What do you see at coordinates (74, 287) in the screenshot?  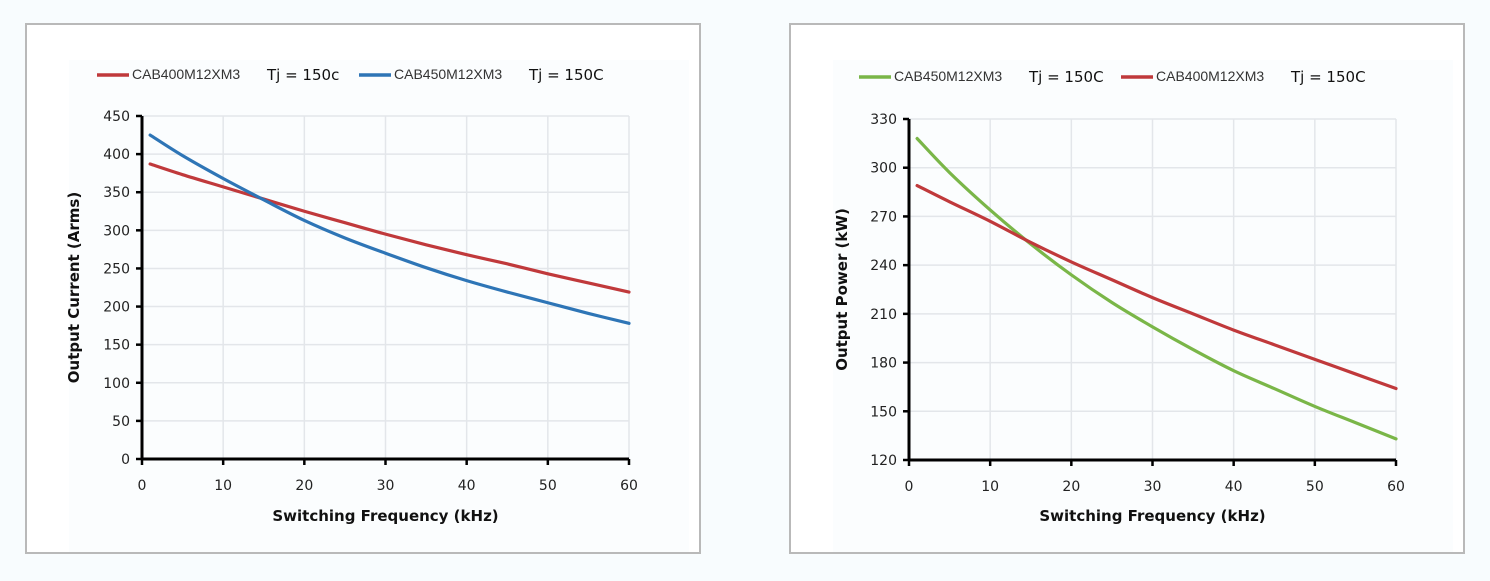 I see `y-axis-title: Output Current (Arms)` at bounding box center [74, 287].